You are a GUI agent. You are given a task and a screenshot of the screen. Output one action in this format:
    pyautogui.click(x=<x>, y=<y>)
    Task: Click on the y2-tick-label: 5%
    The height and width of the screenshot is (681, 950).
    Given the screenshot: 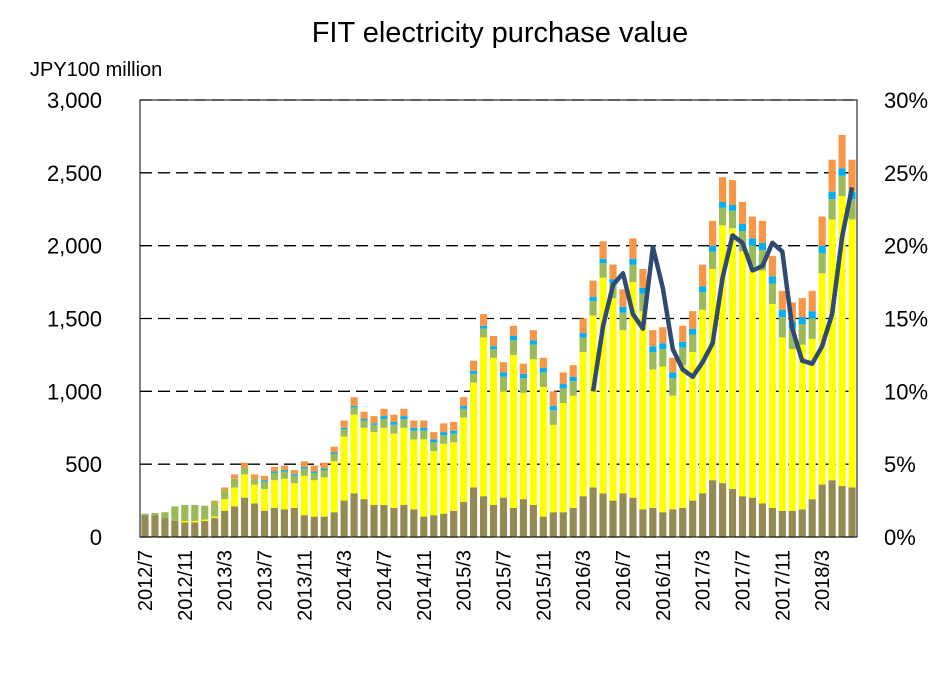 What is the action you would take?
    pyautogui.click(x=900, y=464)
    